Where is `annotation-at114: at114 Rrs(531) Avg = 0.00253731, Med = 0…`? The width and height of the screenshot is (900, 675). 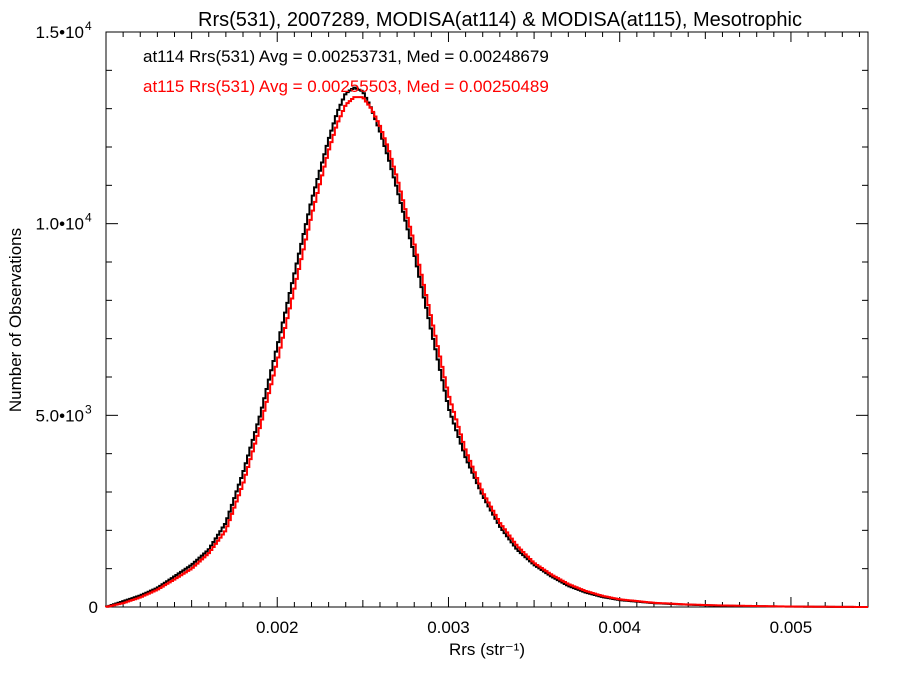
annotation-at114: at114 Rrs(531) Avg = 0.00253731, Med = 0… is located at coordinates (346, 56).